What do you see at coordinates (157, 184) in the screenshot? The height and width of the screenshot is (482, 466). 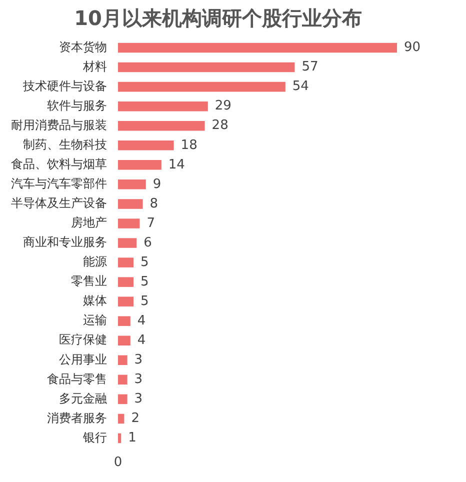 I see `data-label: 9` at bounding box center [157, 184].